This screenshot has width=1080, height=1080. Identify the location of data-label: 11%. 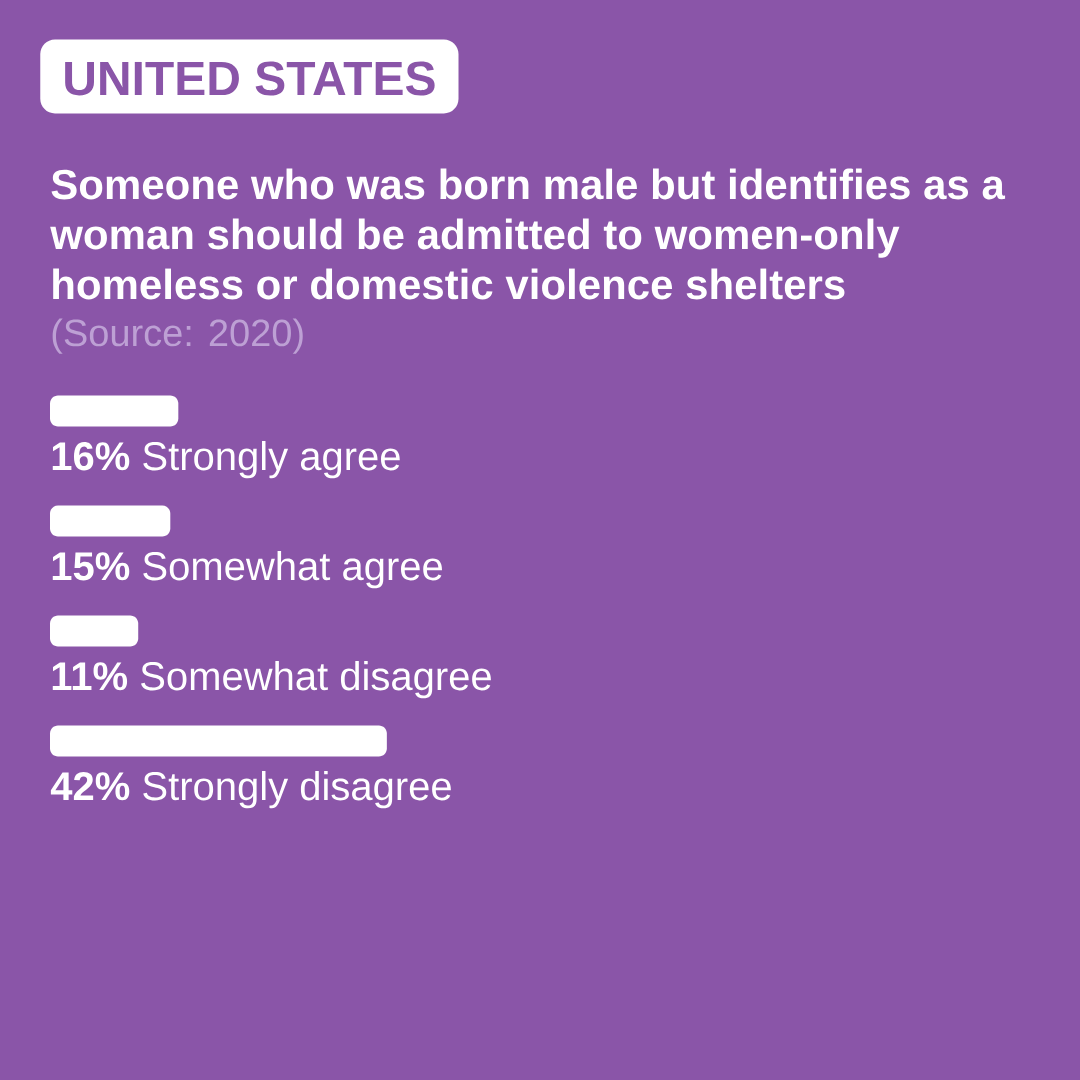
(90, 676).